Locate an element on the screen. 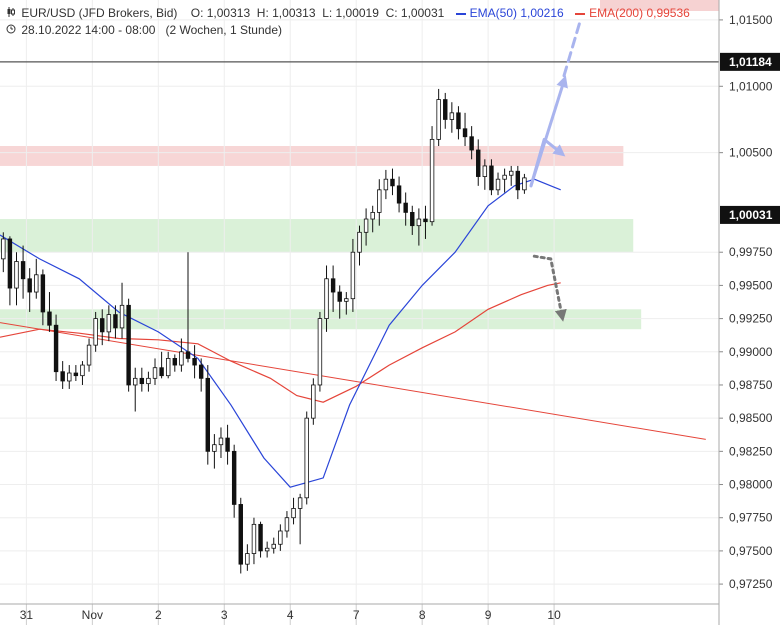 The image size is (780, 625). open-value: O: 1,00313 is located at coordinates (220, 13).